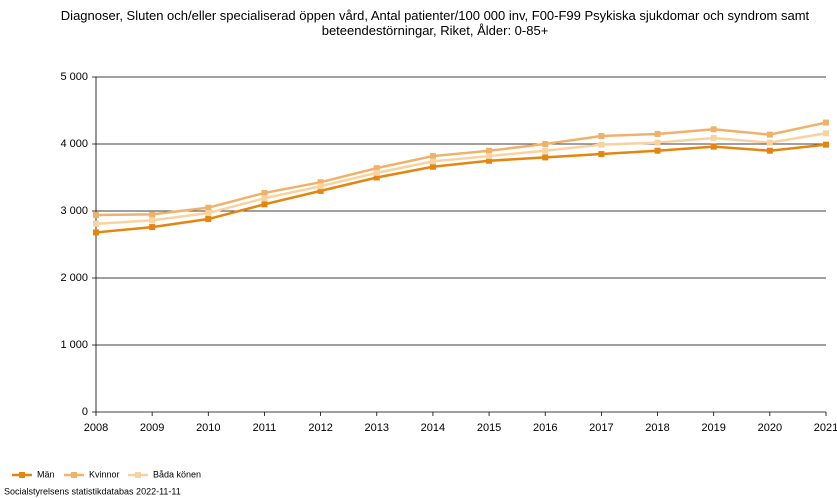  I want to click on x-tick-label: 2013, so click(377, 428).